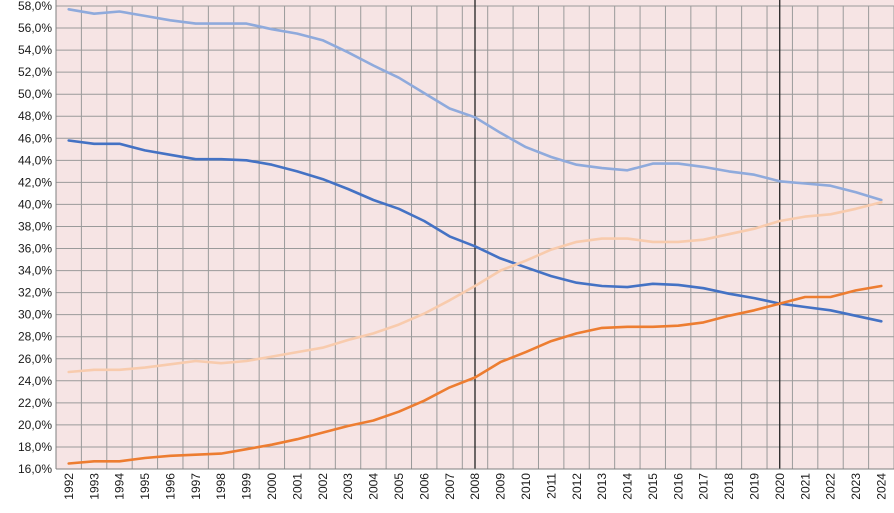 The image size is (894, 513). What do you see at coordinates (882, 486) in the screenshot?
I see `x-tick-label: 2024` at bounding box center [882, 486].